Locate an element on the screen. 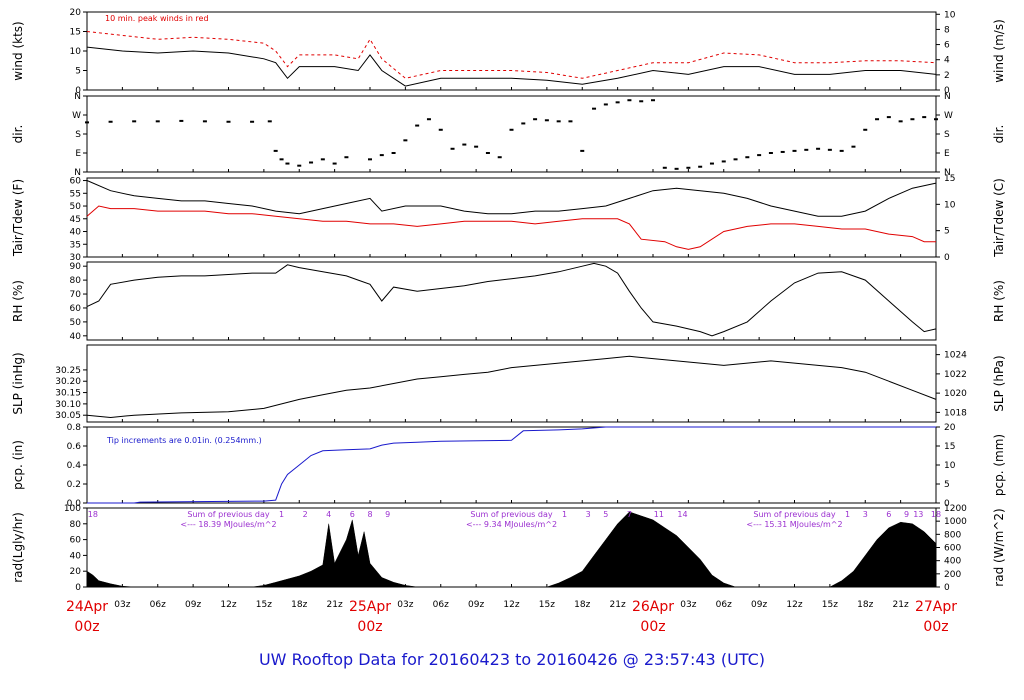 Image resolution: width=1024 pixels, height=700 pixels. y2-tick-label: 0 is located at coordinates (947, 504).